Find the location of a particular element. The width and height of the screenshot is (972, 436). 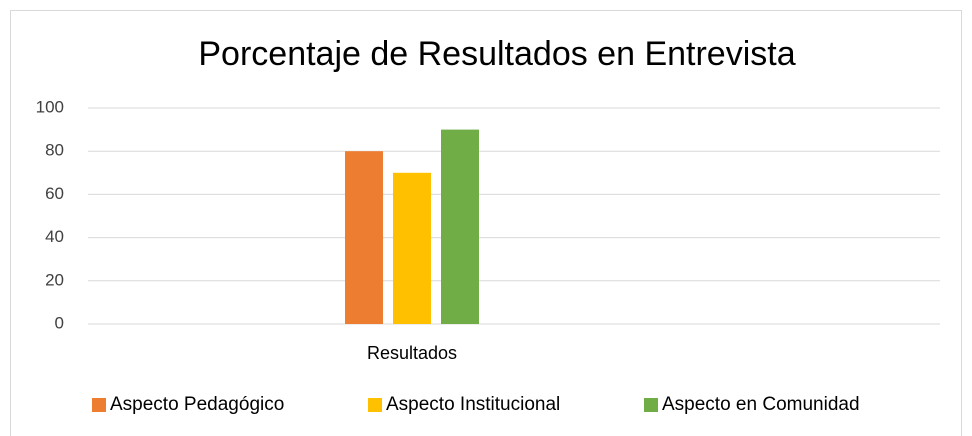

legend-label: Aspecto Pedagógico is located at coordinates (197, 404).